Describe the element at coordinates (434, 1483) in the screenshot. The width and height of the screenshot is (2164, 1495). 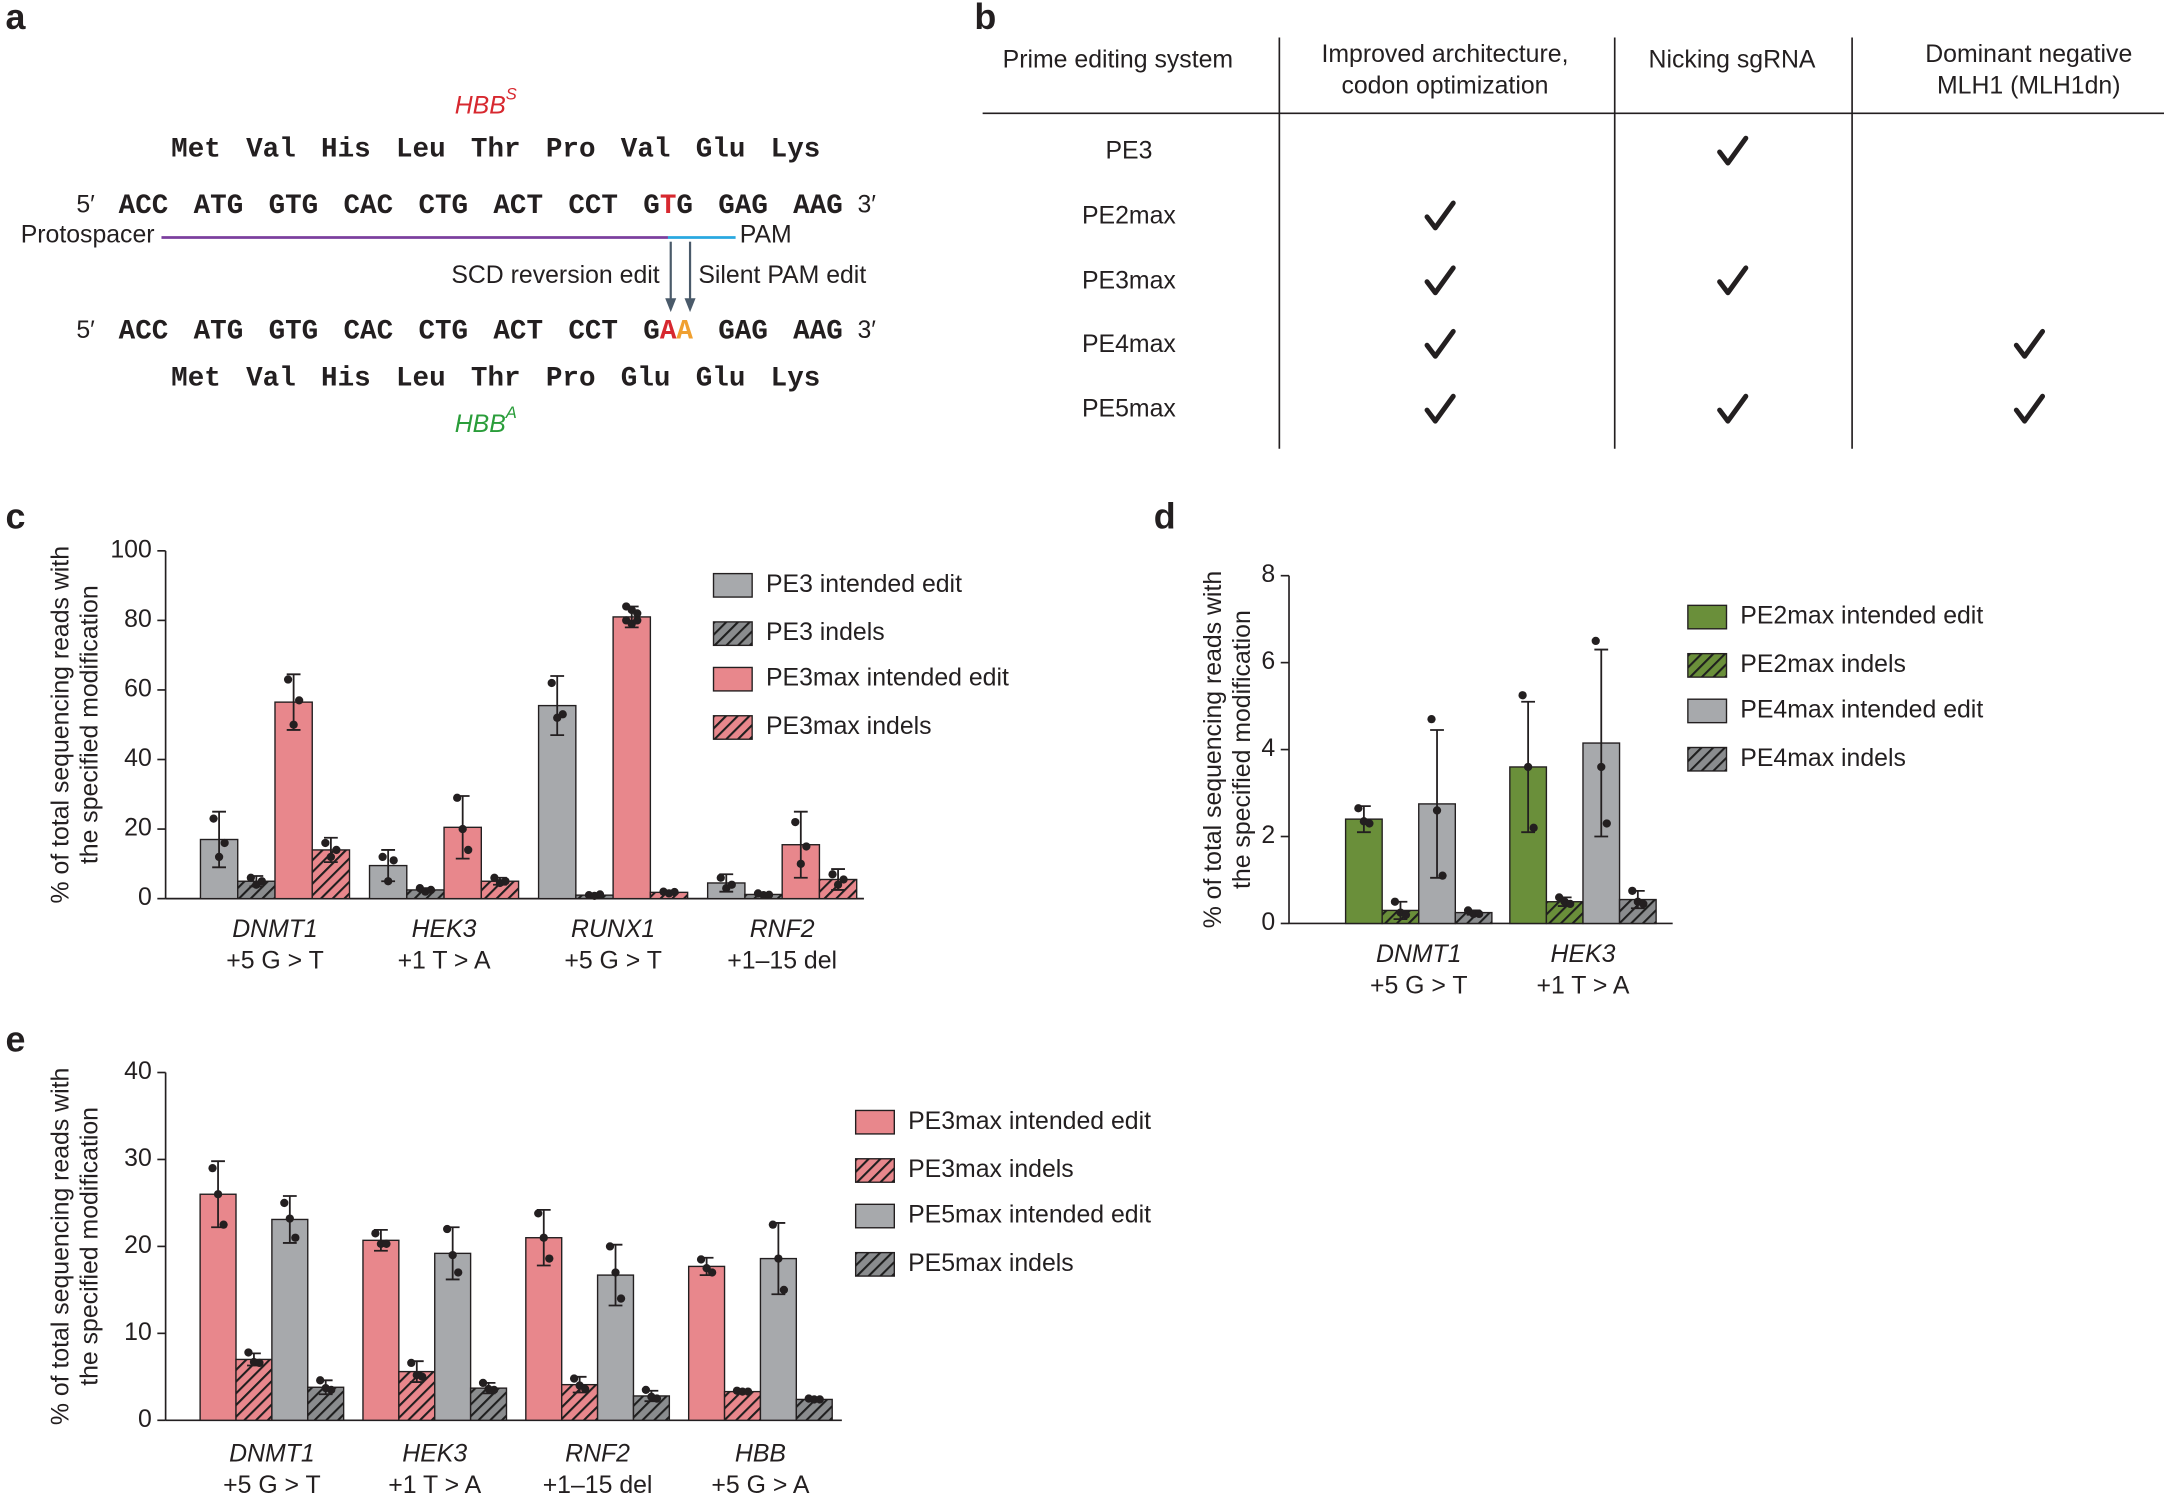
I see `x-tick-sublabel: +1 T > A` at that location.